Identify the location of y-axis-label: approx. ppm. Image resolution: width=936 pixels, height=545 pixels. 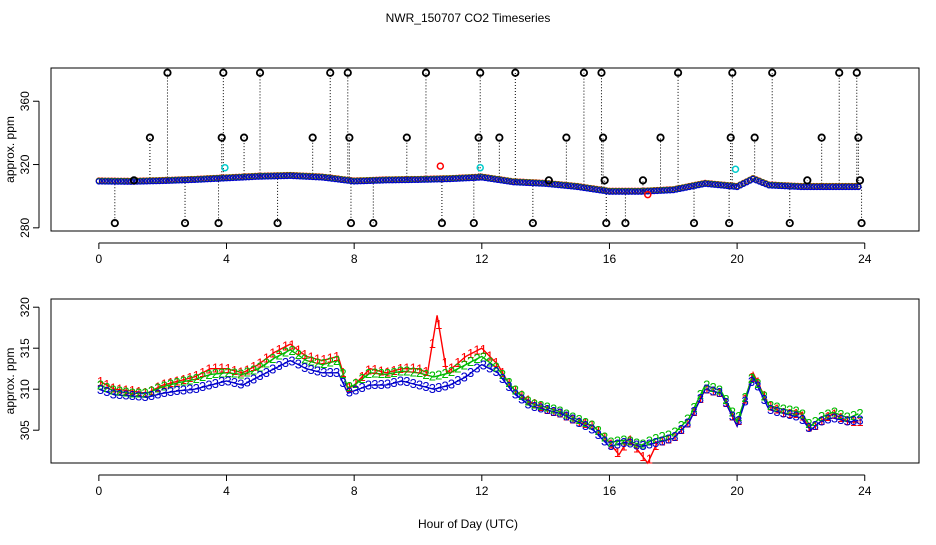
(10, 381).